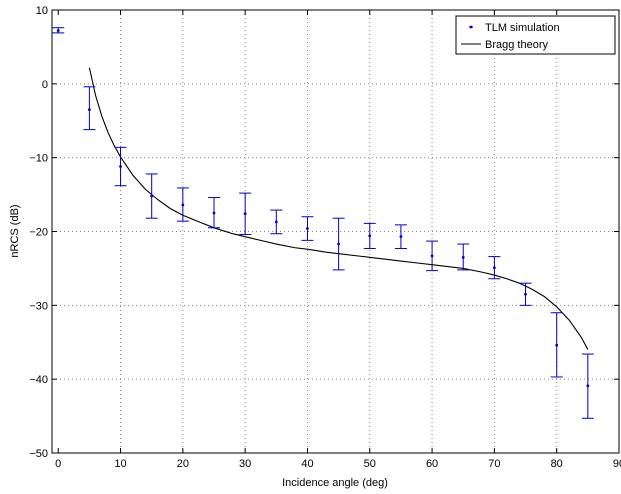  I want to click on y-tick-label: −30, so click(38, 306).